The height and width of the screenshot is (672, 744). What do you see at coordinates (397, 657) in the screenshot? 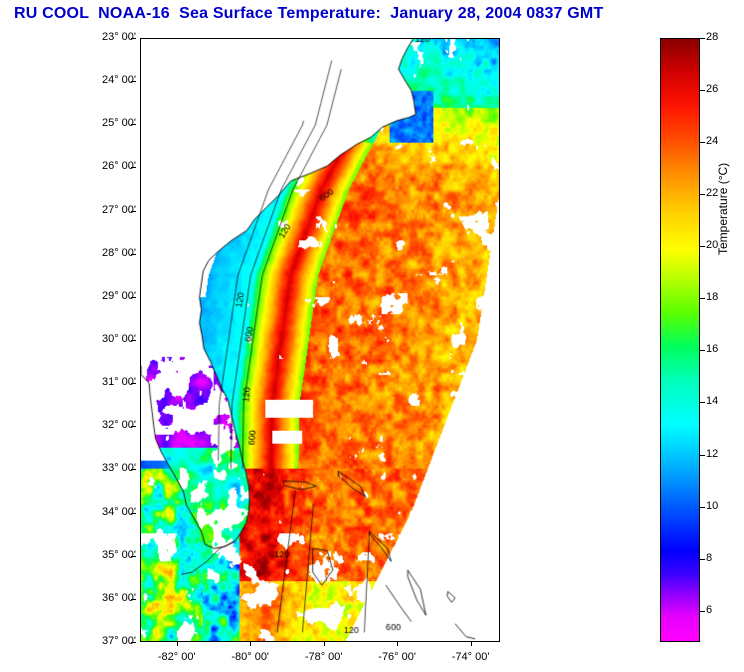
I see `longitude-tick-label: -76° 00'` at bounding box center [397, 657].